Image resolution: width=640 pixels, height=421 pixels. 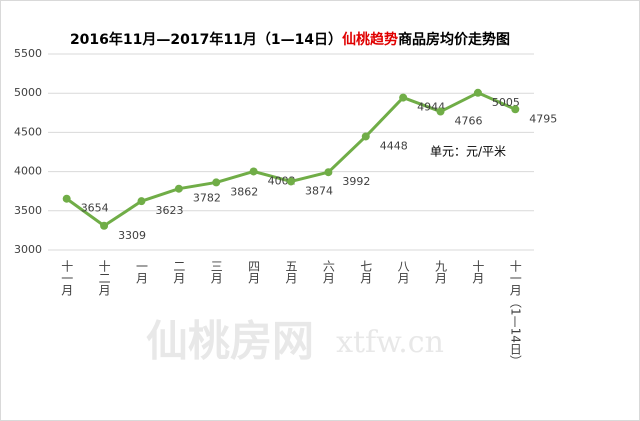 What do you see at coordinates (95, 208) in the screenshot?
I see `data-label: 3654` at bounding box center [95, 208].